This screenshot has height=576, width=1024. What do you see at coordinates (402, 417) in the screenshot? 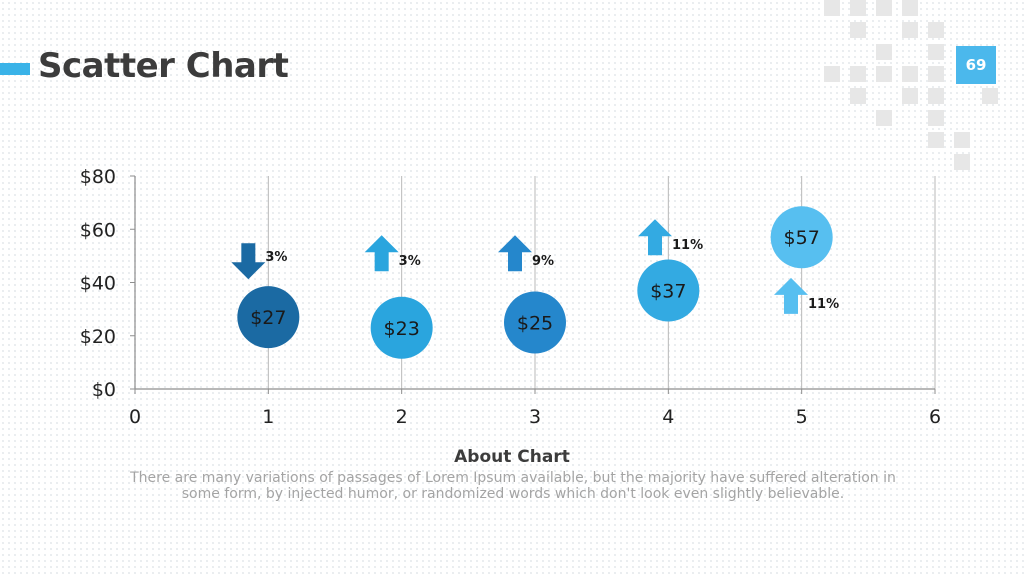
I see `x-tick-label: 2` at bounding box center [402, 417].